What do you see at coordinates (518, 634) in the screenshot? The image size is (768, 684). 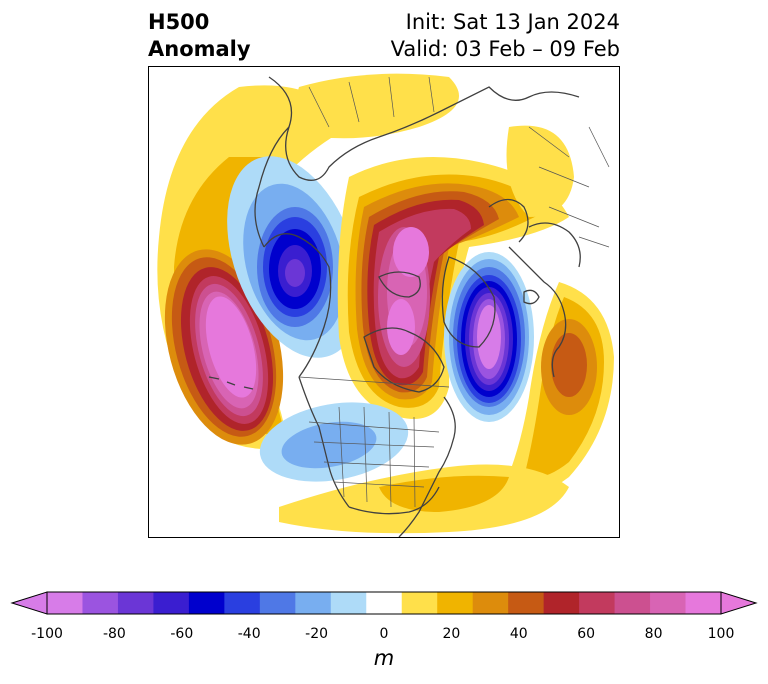 I see `colorbar-tick-label: 40` at bounding box center [518, 634].